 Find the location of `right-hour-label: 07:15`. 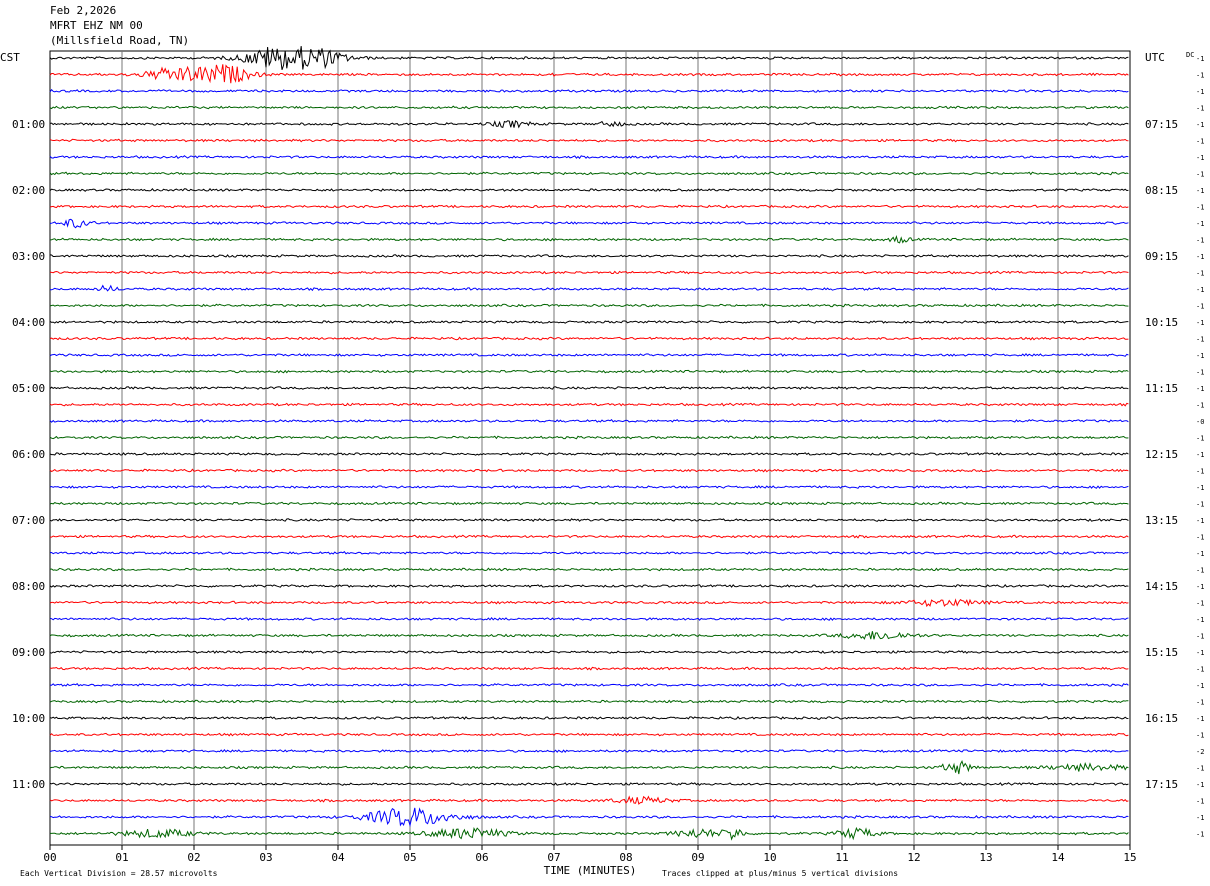

right-hour-label: 07:15 is located at coordinates (1161, 124).